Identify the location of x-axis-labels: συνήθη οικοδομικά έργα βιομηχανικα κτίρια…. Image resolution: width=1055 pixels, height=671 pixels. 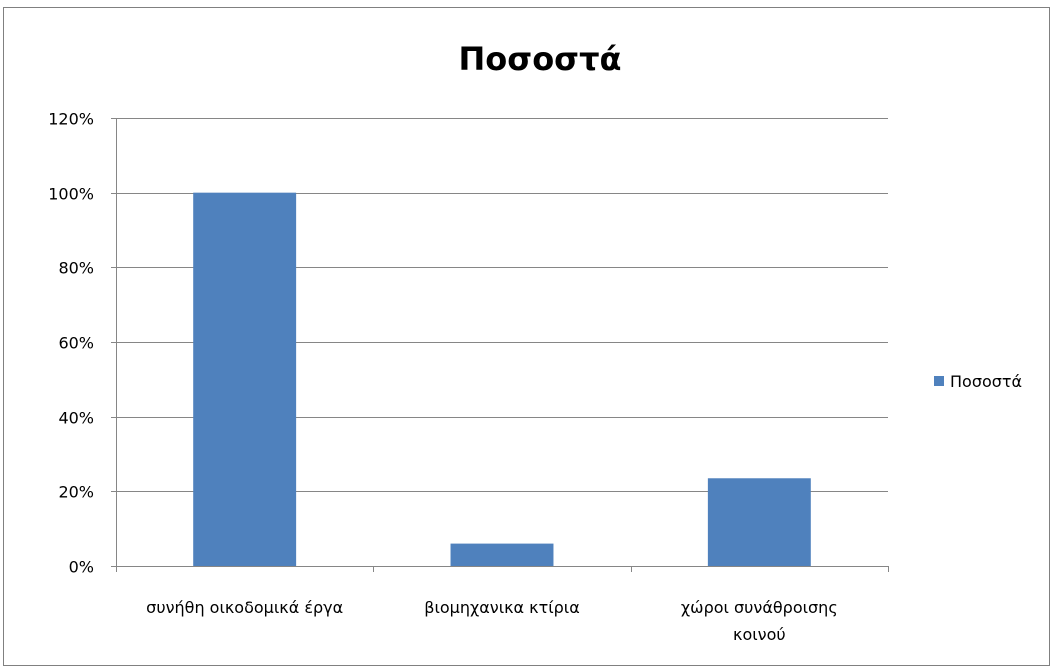
(492, 621).